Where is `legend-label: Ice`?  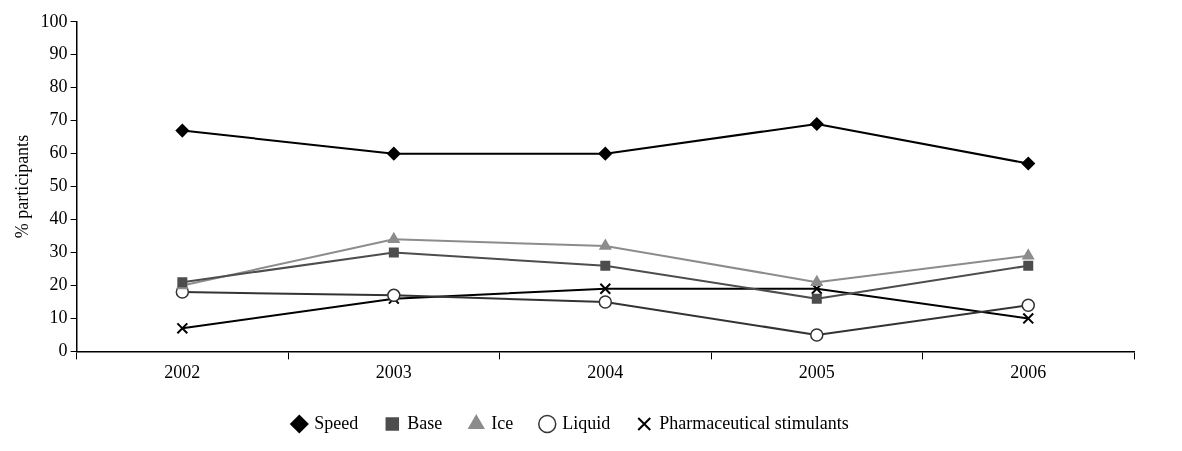 legend-label: Ice is located at coordinates (502, 422).